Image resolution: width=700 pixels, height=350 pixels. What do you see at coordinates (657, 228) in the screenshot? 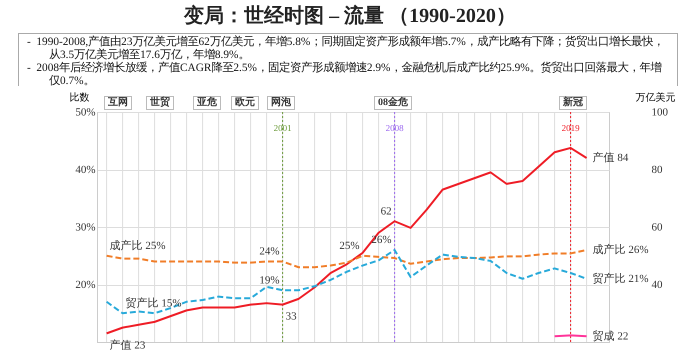
I see `y2-tick-label: 60` at bounding box center [657, 228].